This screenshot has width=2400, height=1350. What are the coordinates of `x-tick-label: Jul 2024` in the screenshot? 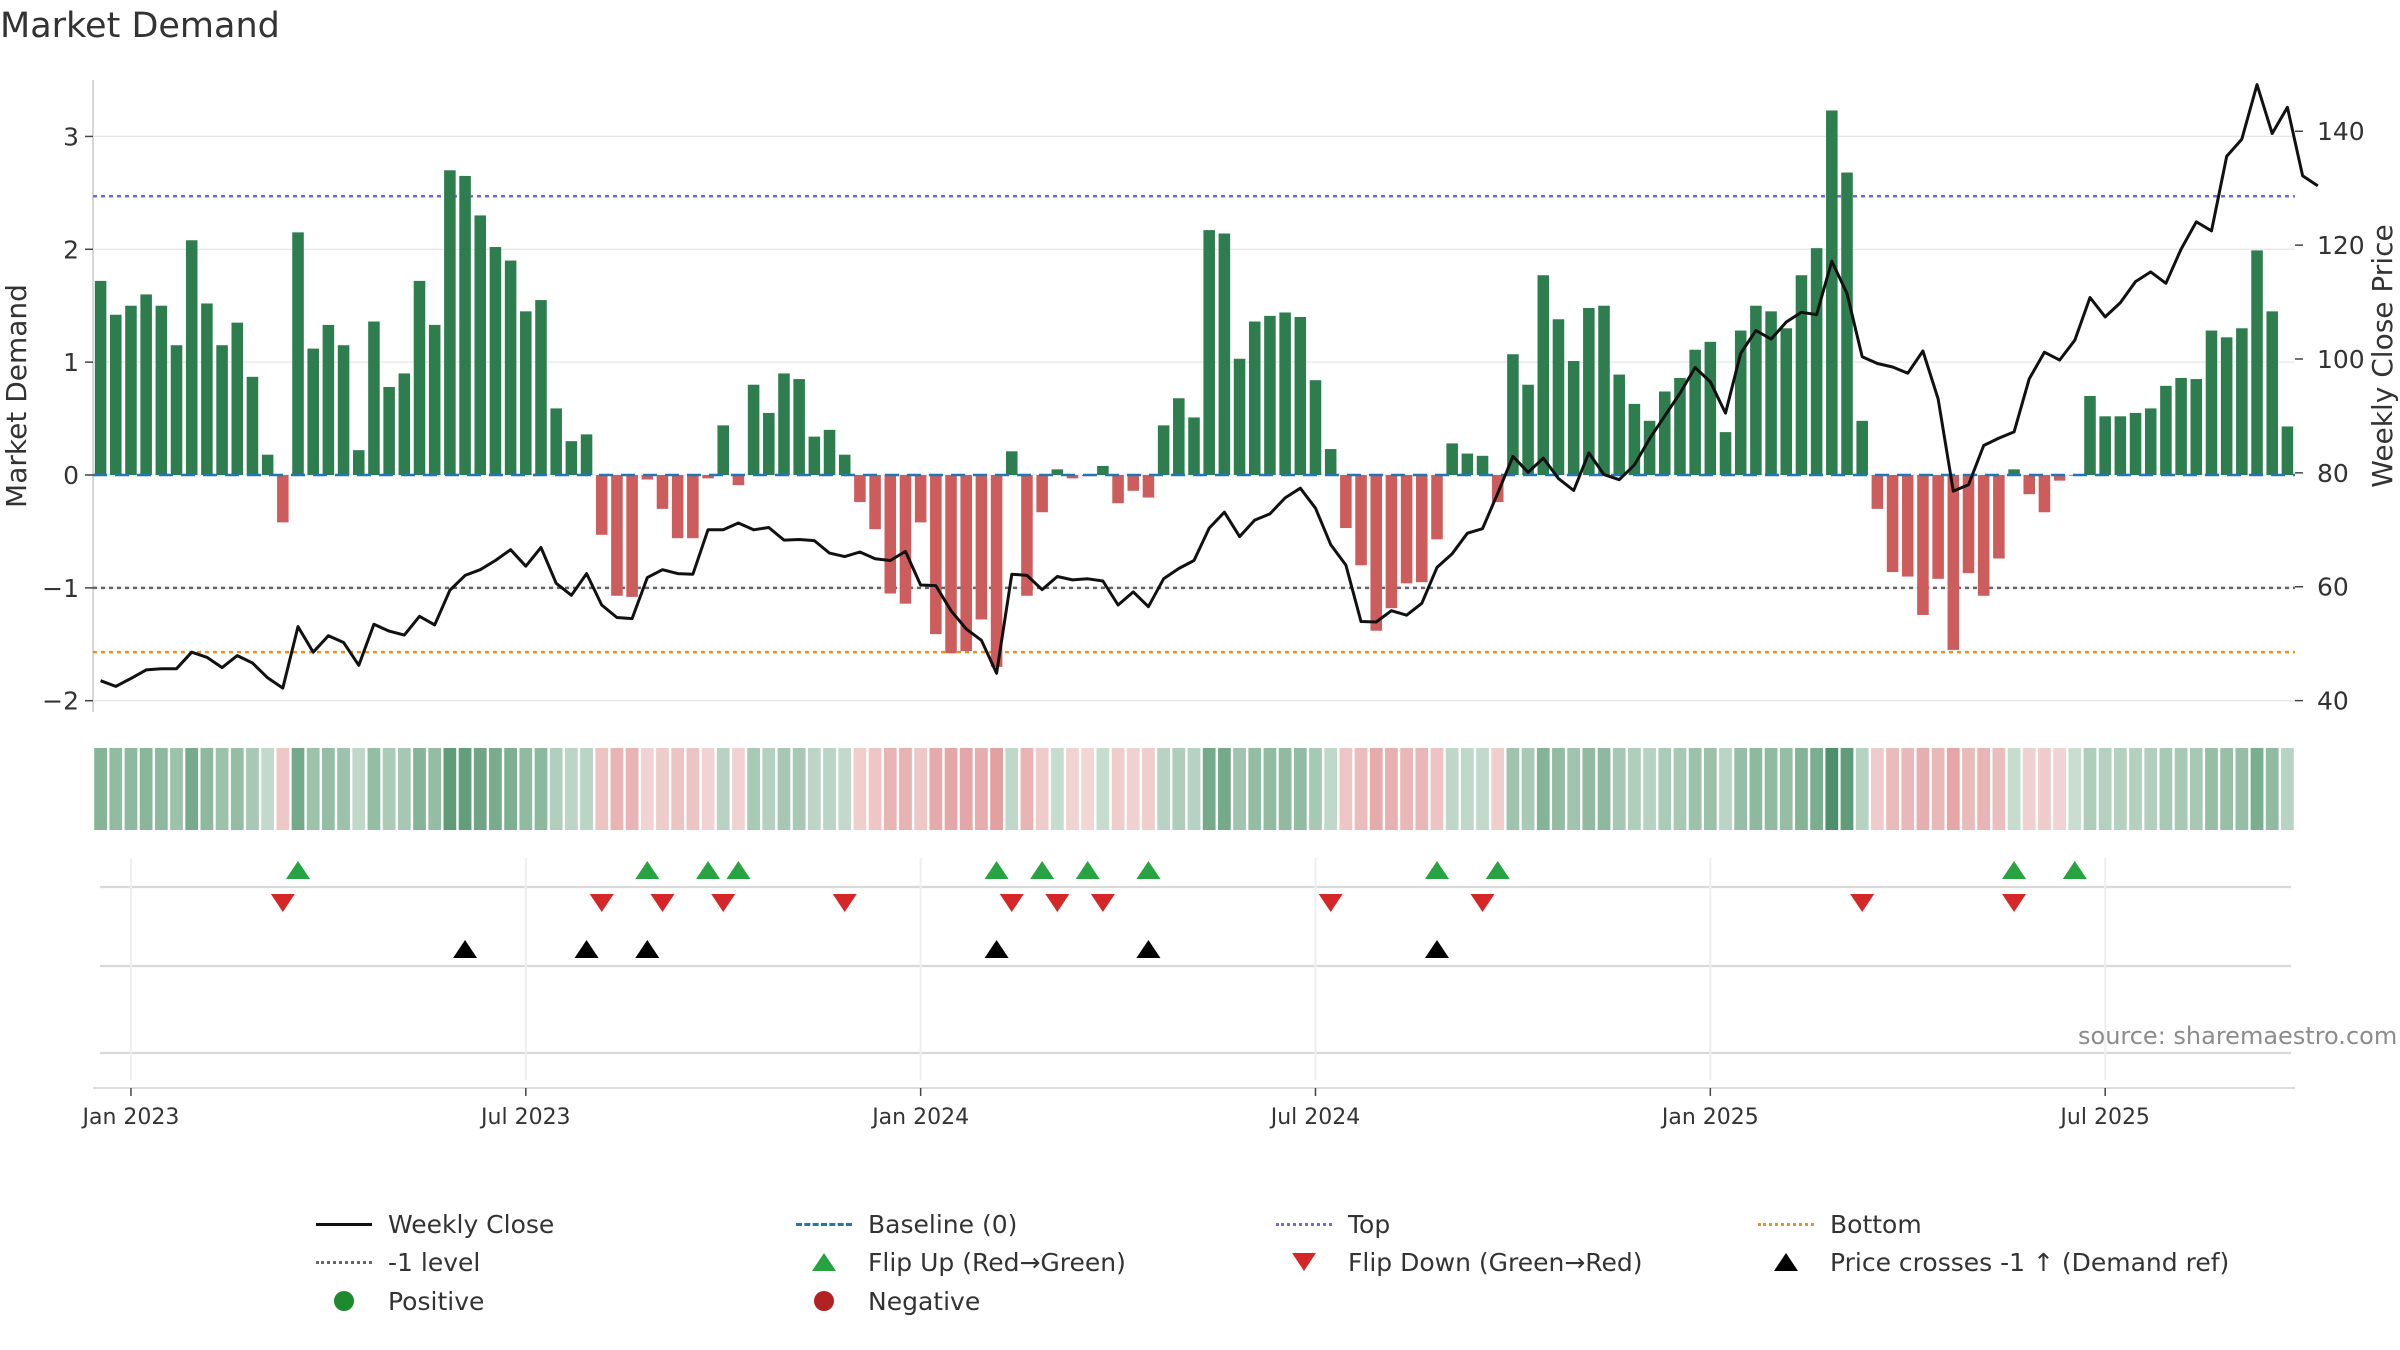 It's located at (1315, 1117).